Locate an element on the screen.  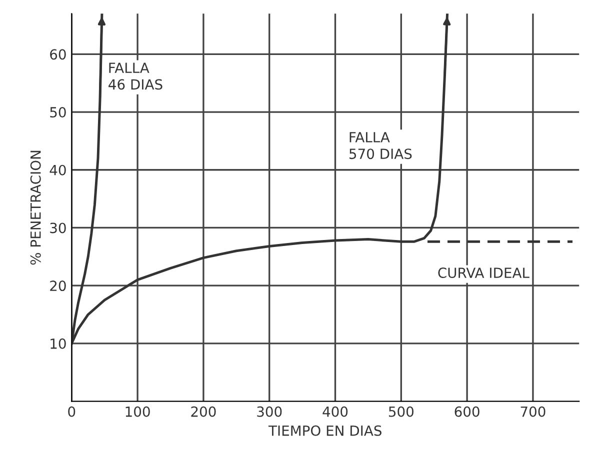
y-tick-label: 20 is located at coordinates (58, 286).